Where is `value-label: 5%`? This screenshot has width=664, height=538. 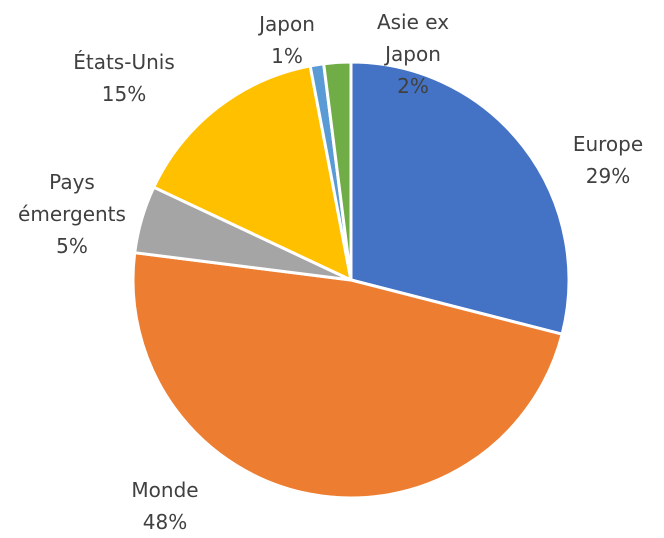
value-label: 5% is located at coordinates (72, 246).